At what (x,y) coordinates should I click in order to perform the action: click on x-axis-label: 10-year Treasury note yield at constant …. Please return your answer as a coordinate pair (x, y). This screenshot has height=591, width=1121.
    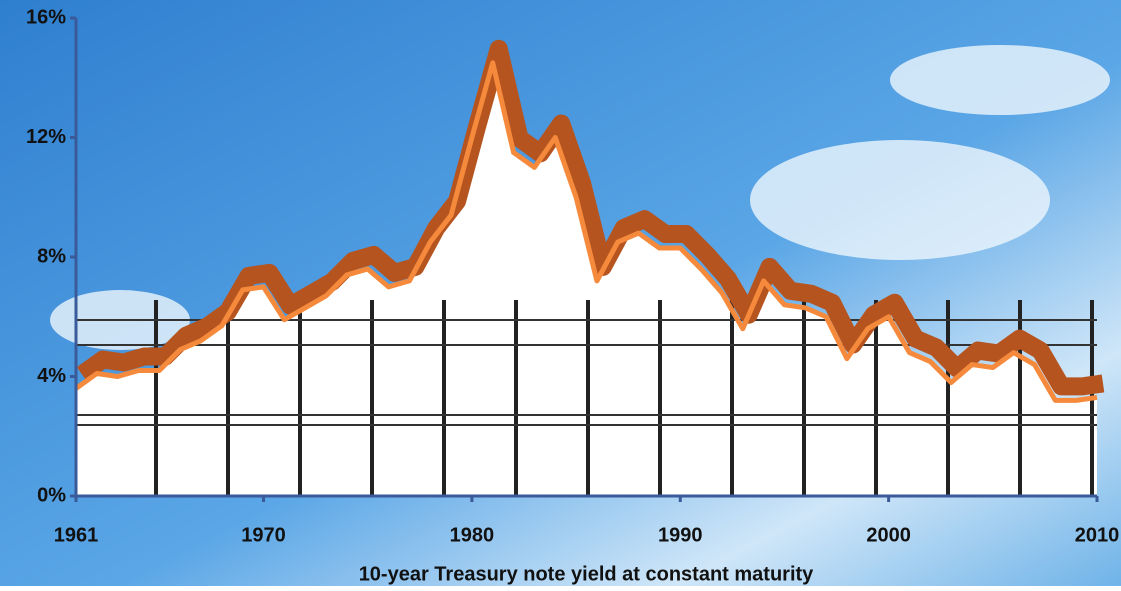
    Looking at the image, I should click on (586, 574).